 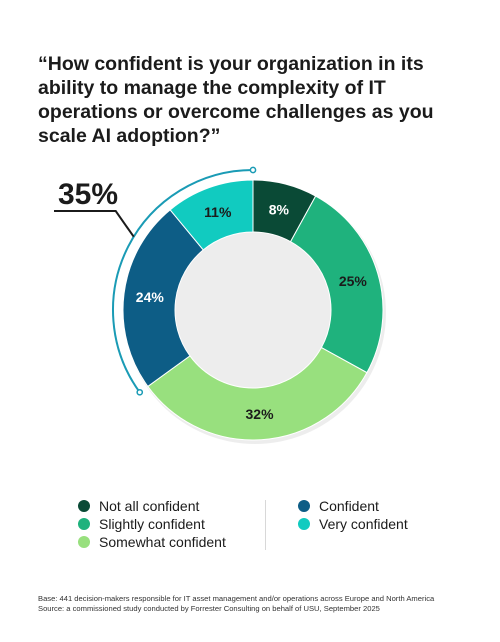 What do you see at coordinates (88, 194) in the screenshot?
I see `callout-value: 35%` at bounding box center [88, 194].